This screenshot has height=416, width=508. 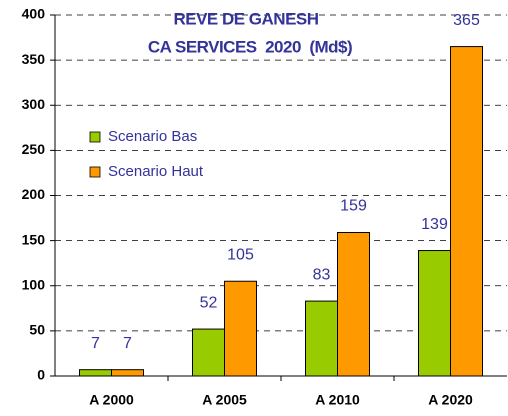 I want to click on legend-label: Scenario Bas, so click(x=152, y=136).